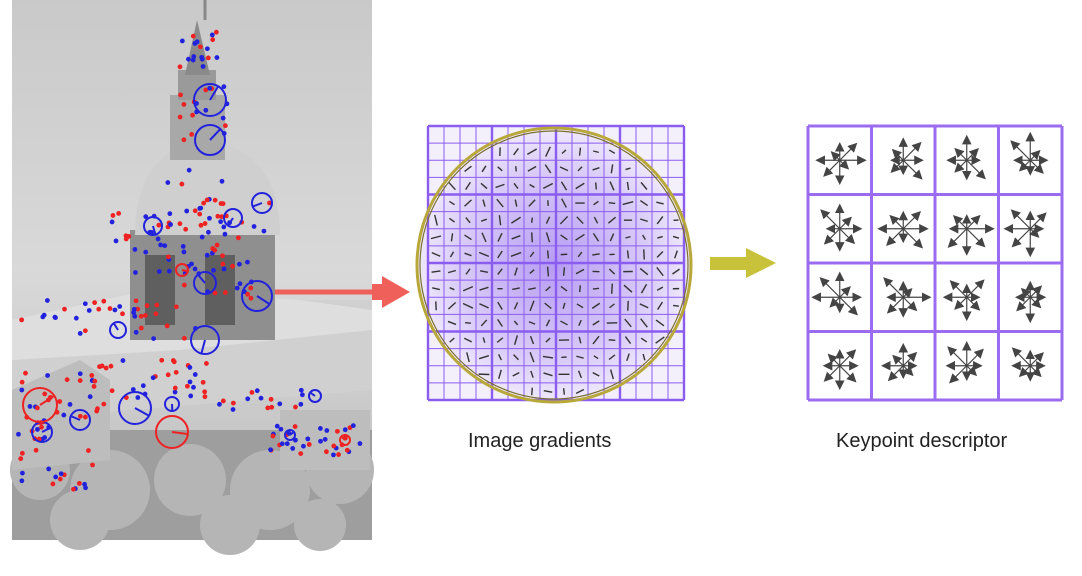 The width and height of the screenshot is (1082, 576). I want to click on keypoint-orientation, so click(185, 270).